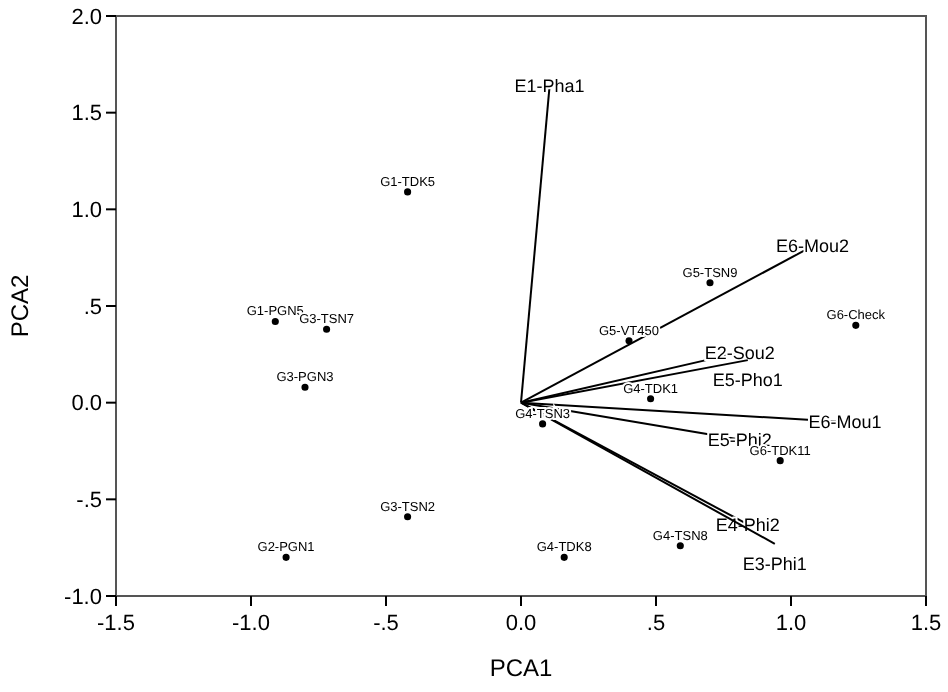  What do you see at coordinates (251, 624) in the screenshot?
I see `x-tick-label: -1.0` at bounding box center [251, 624].